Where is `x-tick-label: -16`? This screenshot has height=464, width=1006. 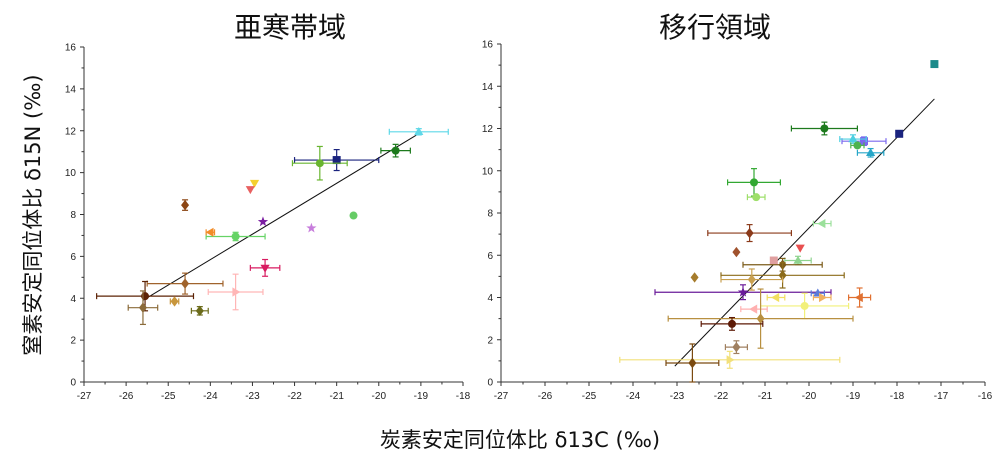 x-tick-label: -16 is located at coordinates (985, 396).